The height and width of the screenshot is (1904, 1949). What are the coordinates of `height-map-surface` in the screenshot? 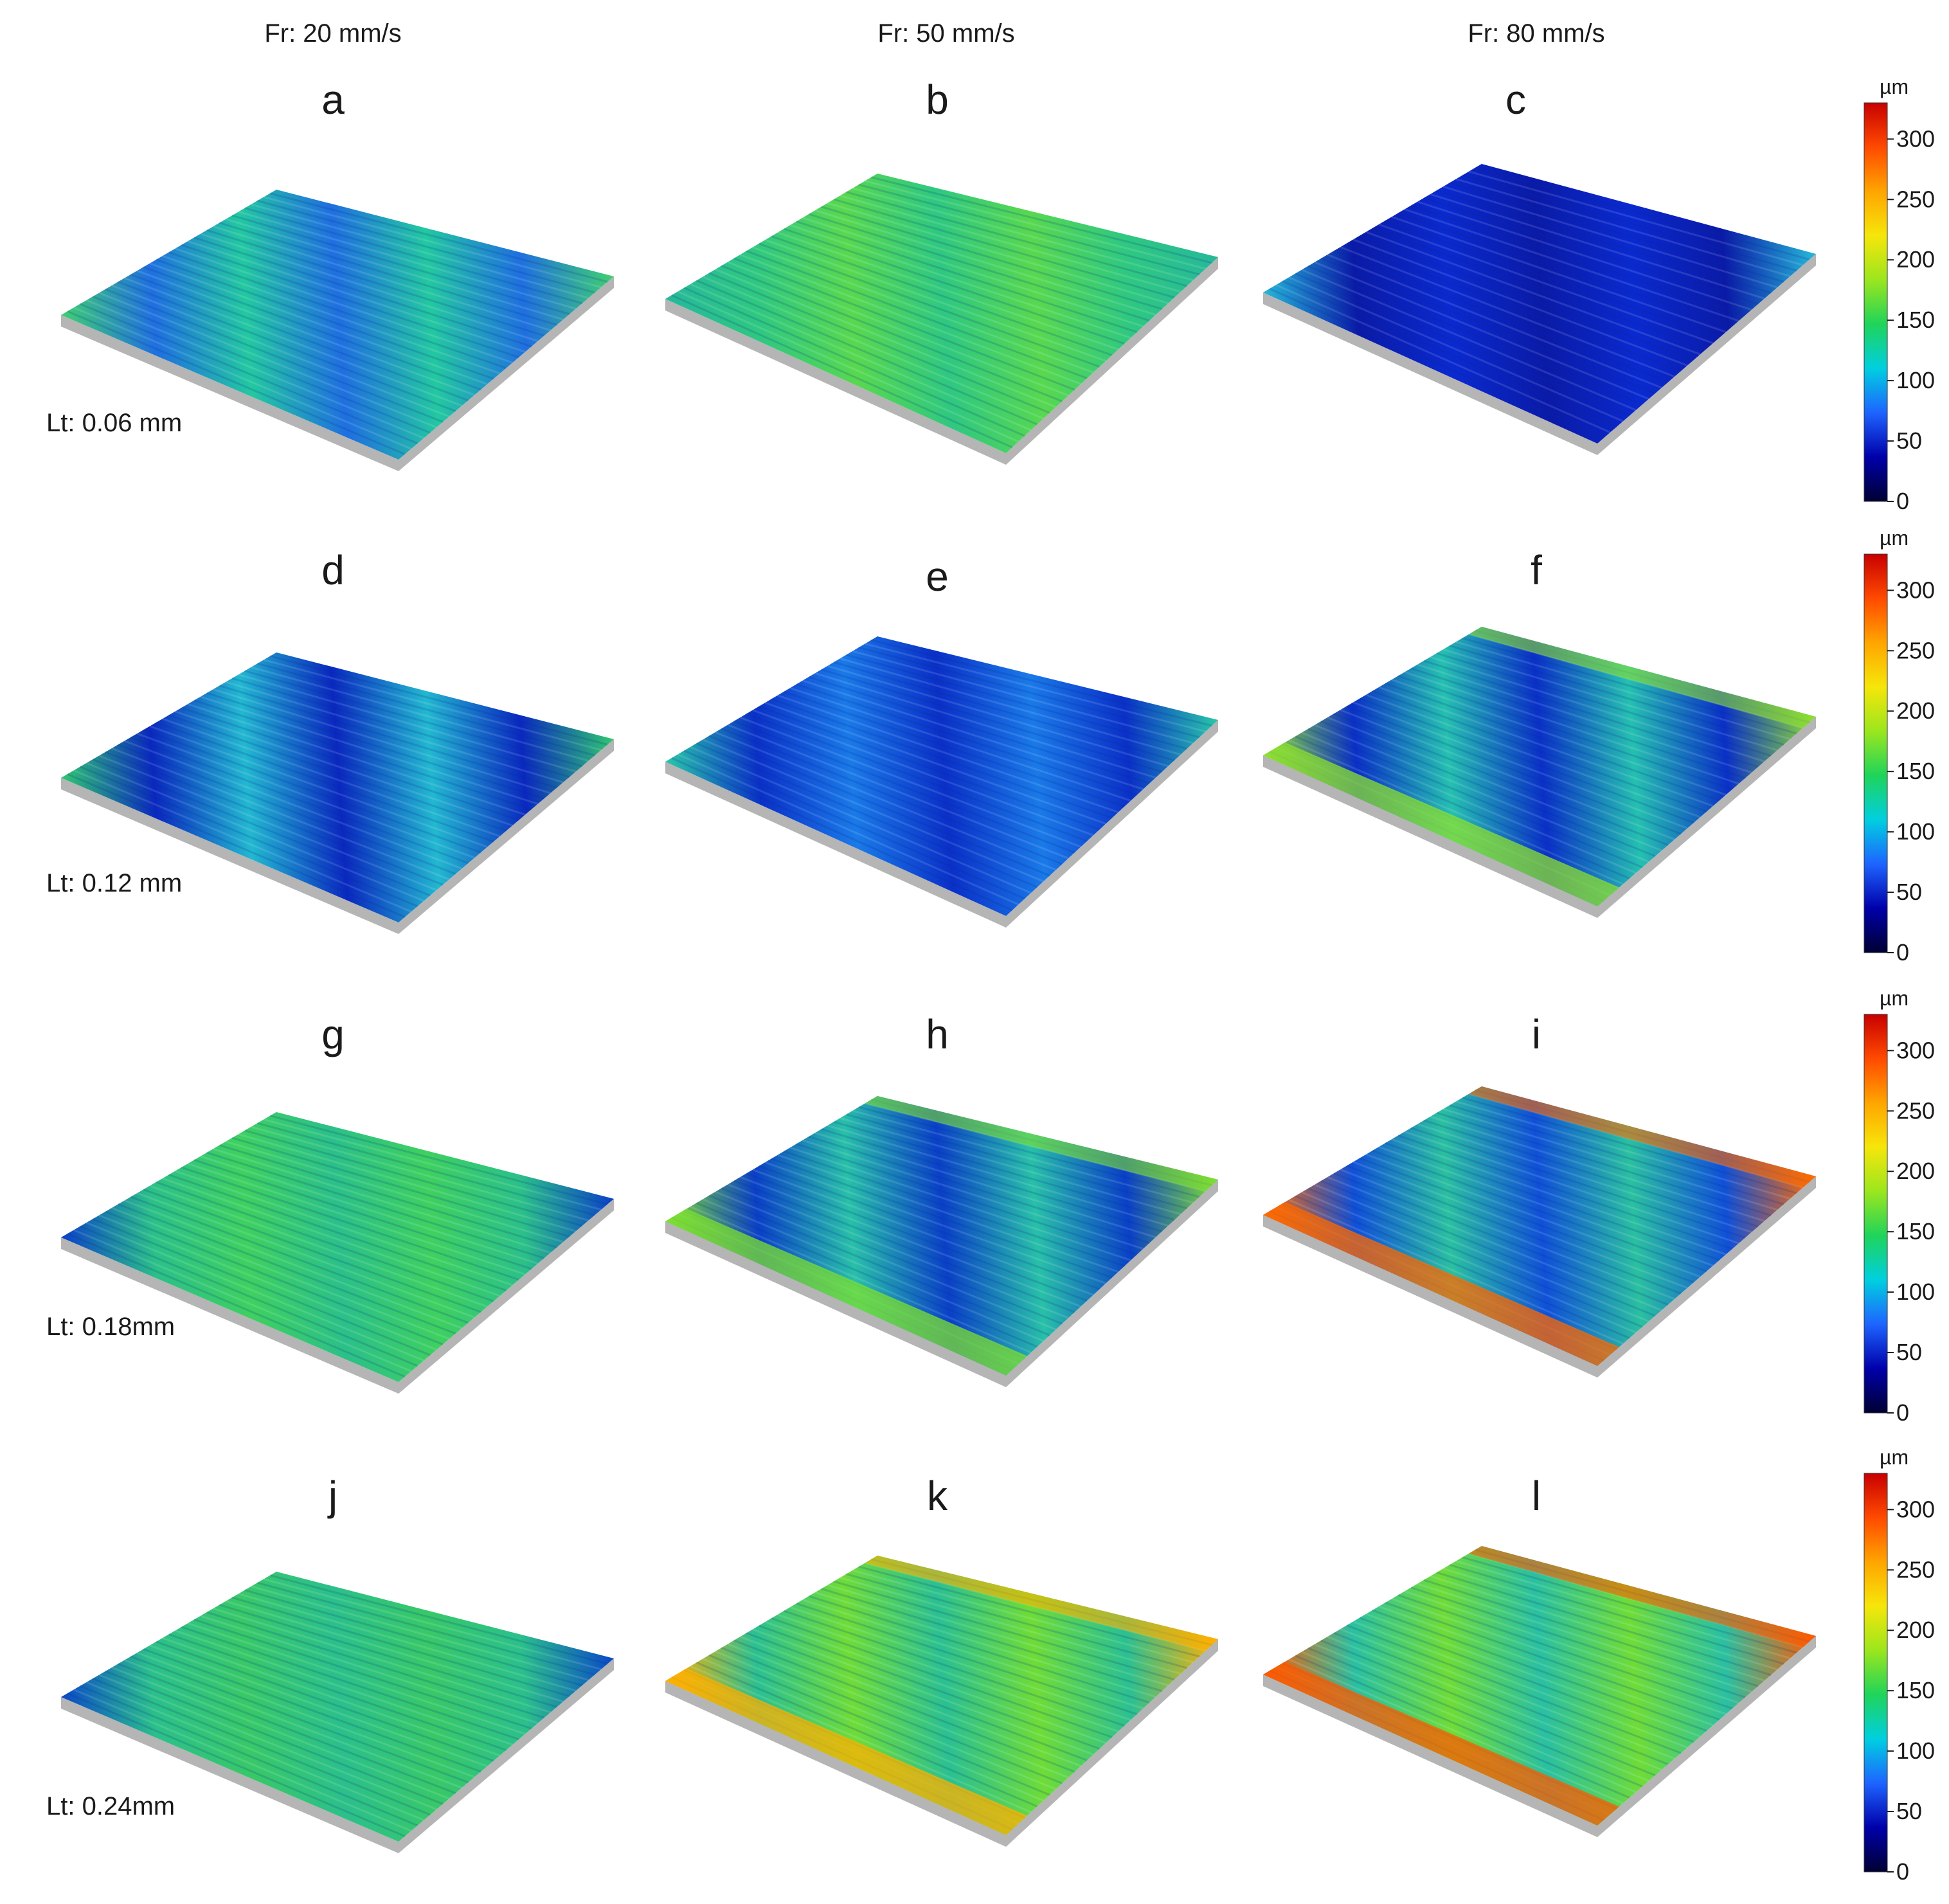 It's located at (337, 325).